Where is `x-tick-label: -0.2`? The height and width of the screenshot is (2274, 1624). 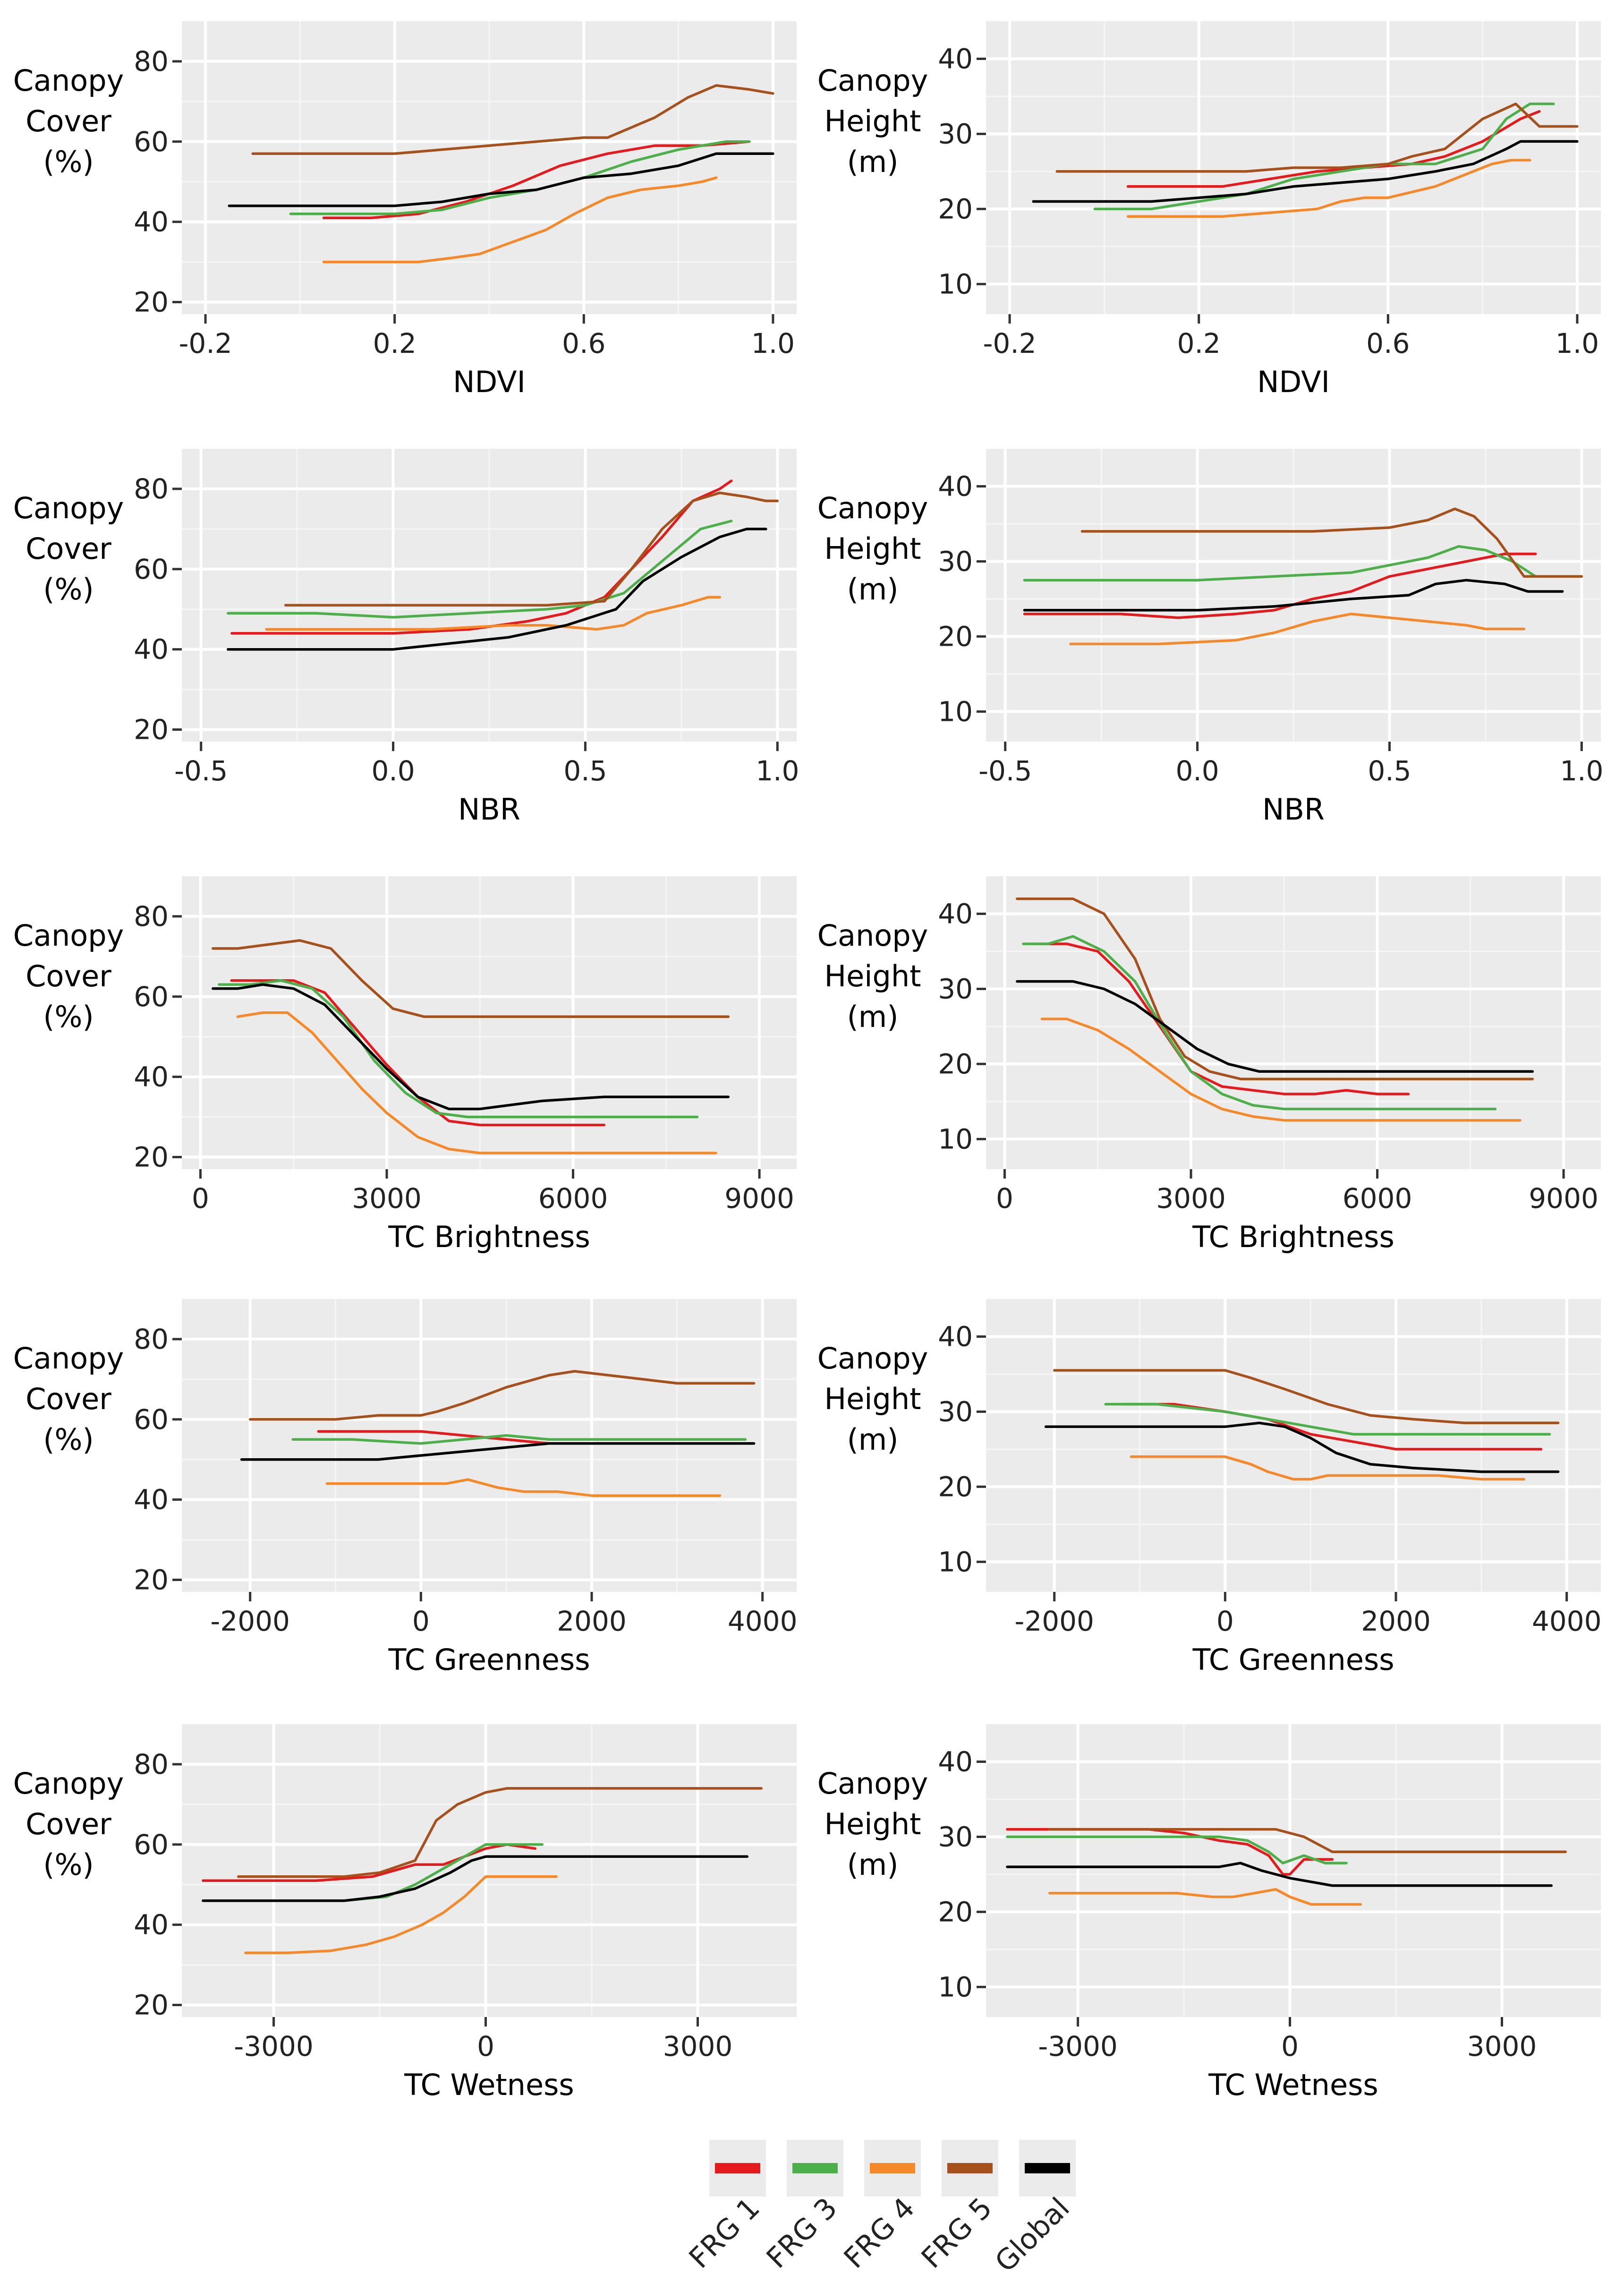 x-tick-label: -0.2 is located at coordinates (205, 343).